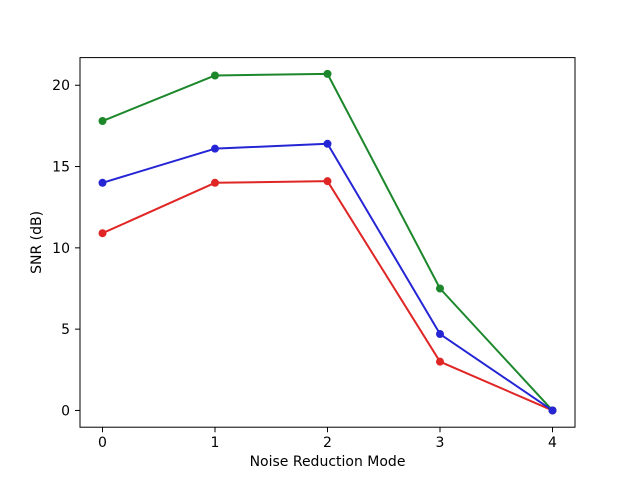 Image resolution: width=639 pixels, height=480 pixels. What do you see at coordinates (61, 86) in the screenshot?
I see `y-tick-label: 20` at bounding box center [61, 86].